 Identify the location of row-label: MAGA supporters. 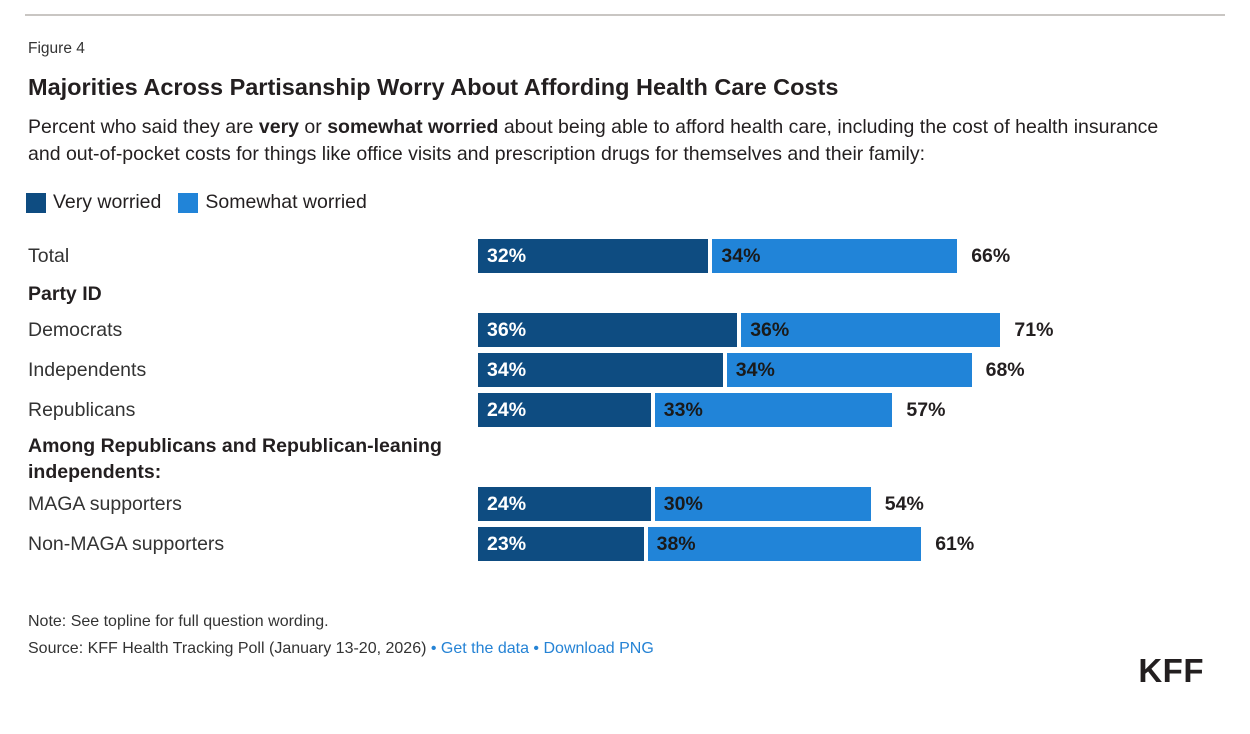
(105, 503).